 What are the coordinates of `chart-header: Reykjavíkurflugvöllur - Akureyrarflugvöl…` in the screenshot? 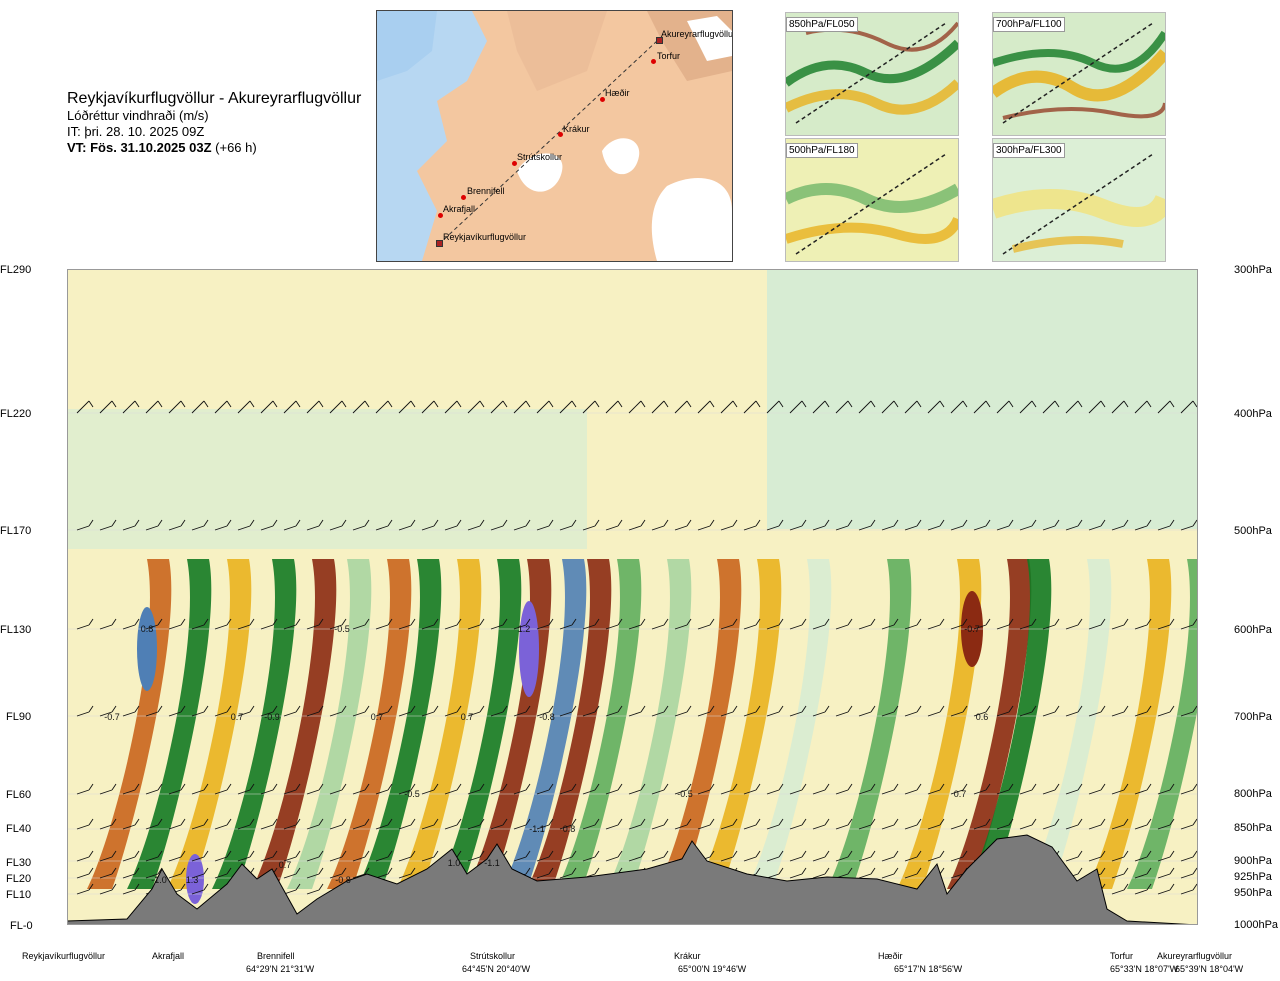 It's located at (214, 123).